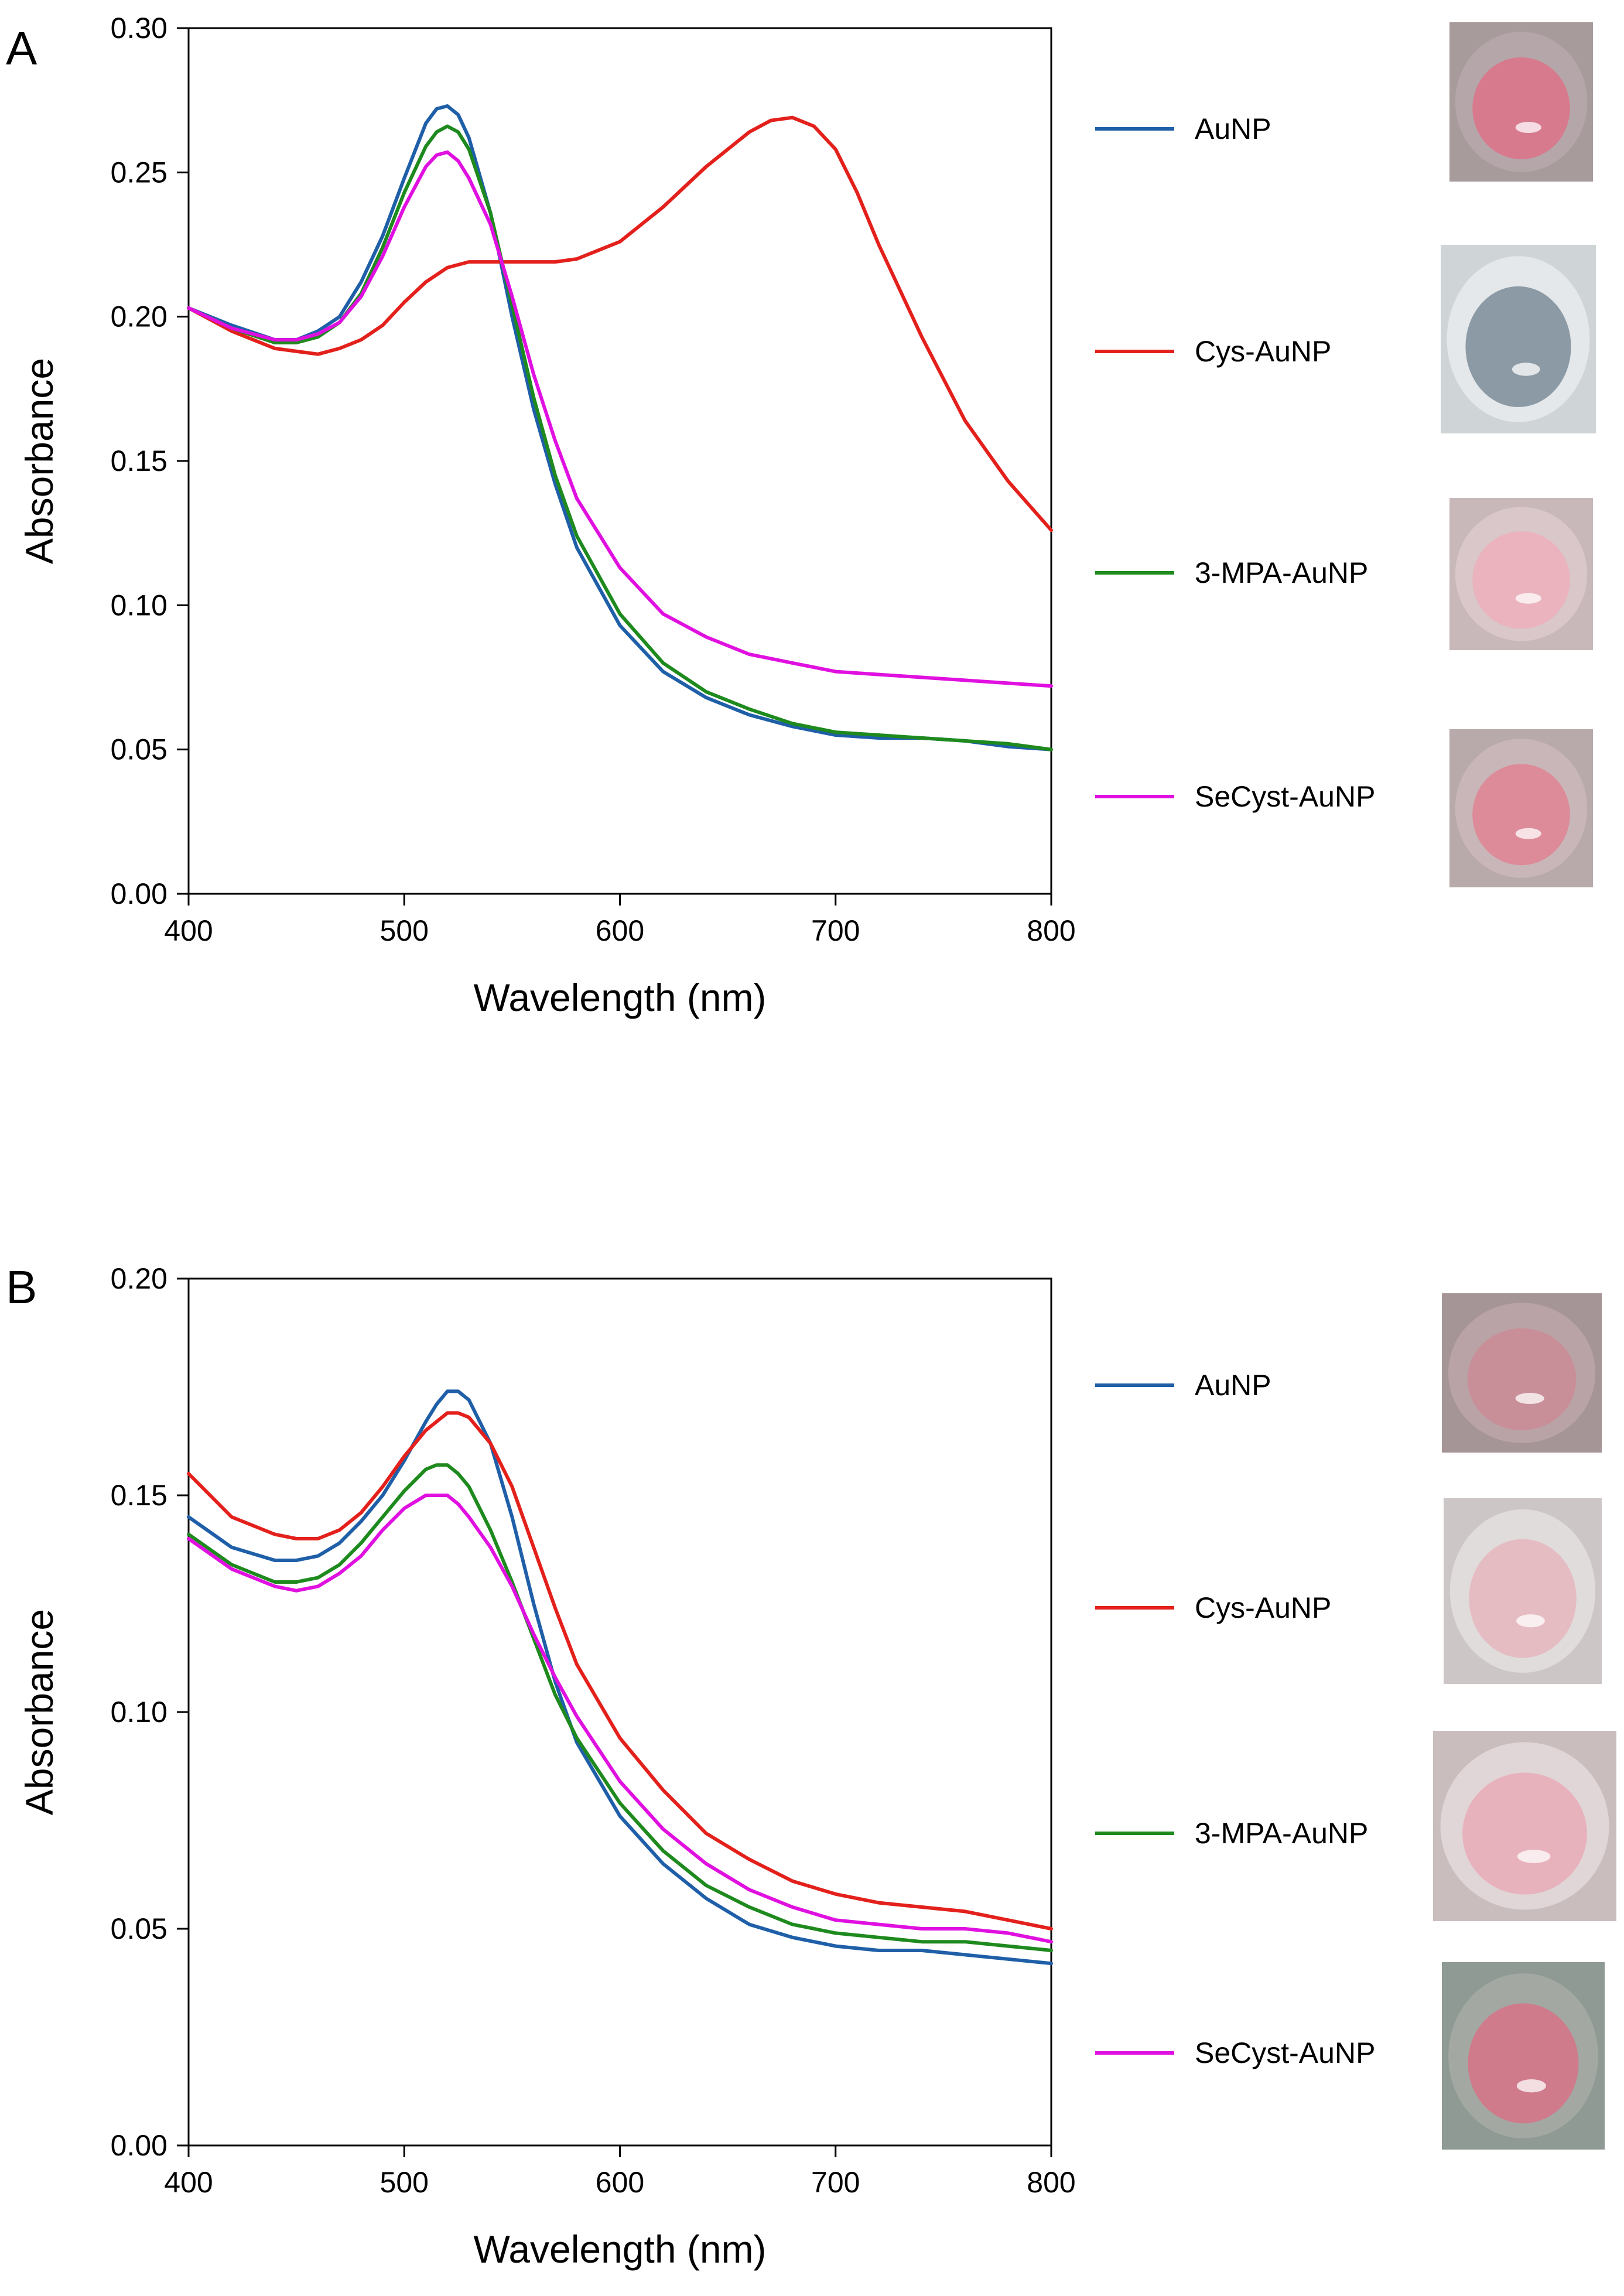 This screenshot has width=1624, height=2296. I want to click on y-axis-label-b: Absorbance, so click(39, 1712).